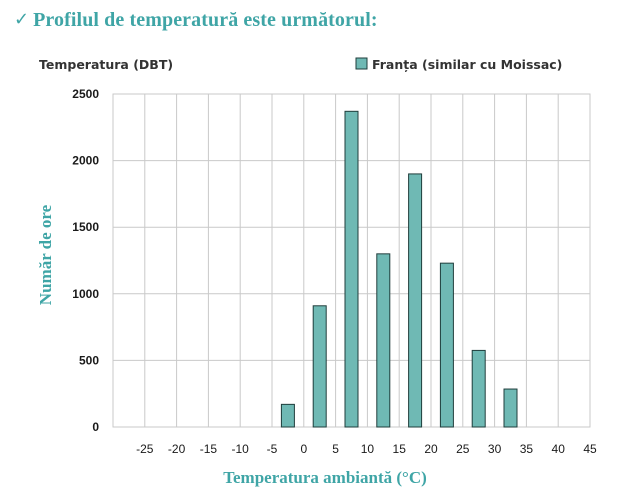 Image resolution: width=626 pixels, height=501 pixels. What do you see at coordinates (89, 360) in the screenshot?
I see `y-tick-label: 500` at bounding box center [89, 360].